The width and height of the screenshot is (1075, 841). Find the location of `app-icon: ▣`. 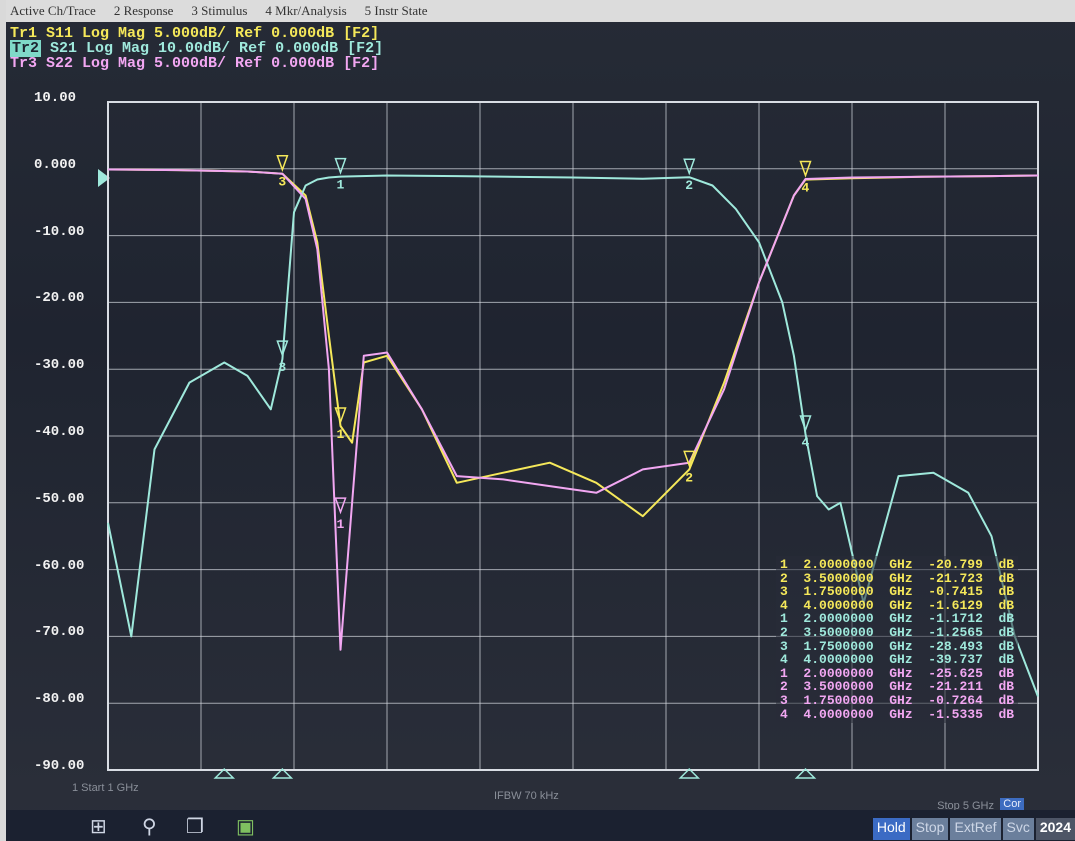

app-icon: ▣ is located at coordinates (245, 827).